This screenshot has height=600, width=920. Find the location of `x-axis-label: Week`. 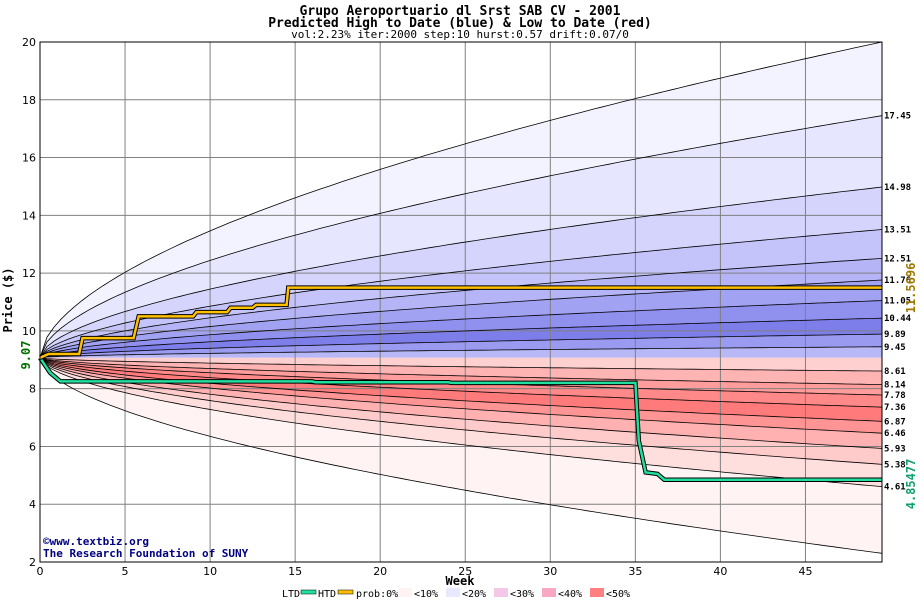

x-axis-label: Week is located at coordinates (461, 581).